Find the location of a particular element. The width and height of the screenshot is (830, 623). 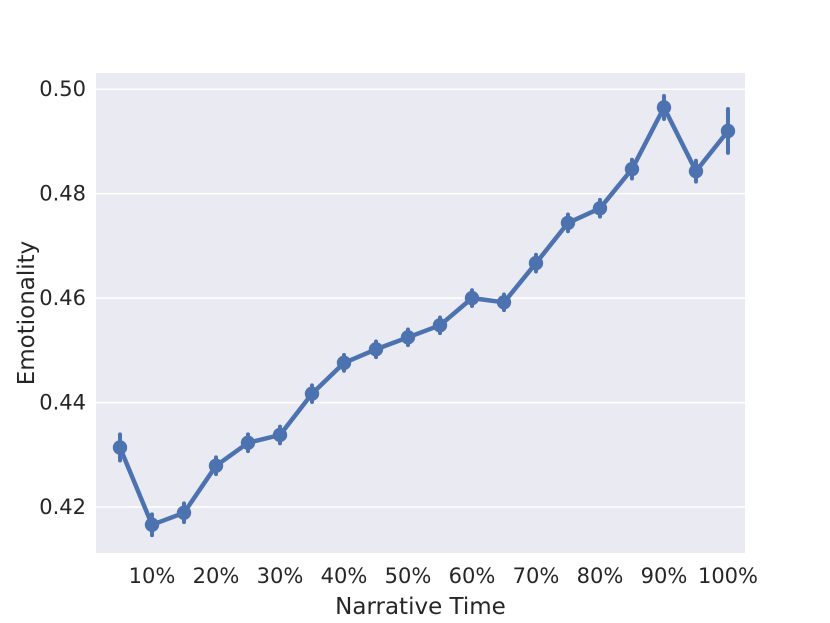

x-tick-label: 80% is located at coordinates (600, 576).